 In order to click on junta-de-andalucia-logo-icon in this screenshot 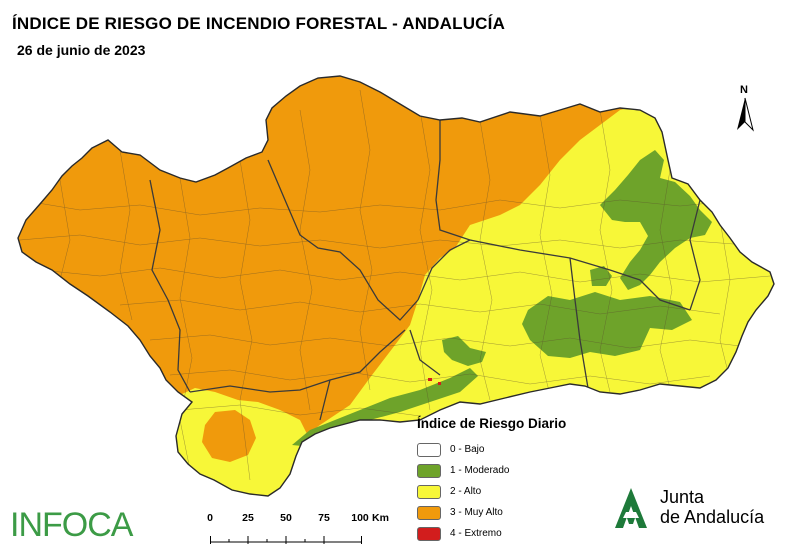, I will do `click(631, 508)`.